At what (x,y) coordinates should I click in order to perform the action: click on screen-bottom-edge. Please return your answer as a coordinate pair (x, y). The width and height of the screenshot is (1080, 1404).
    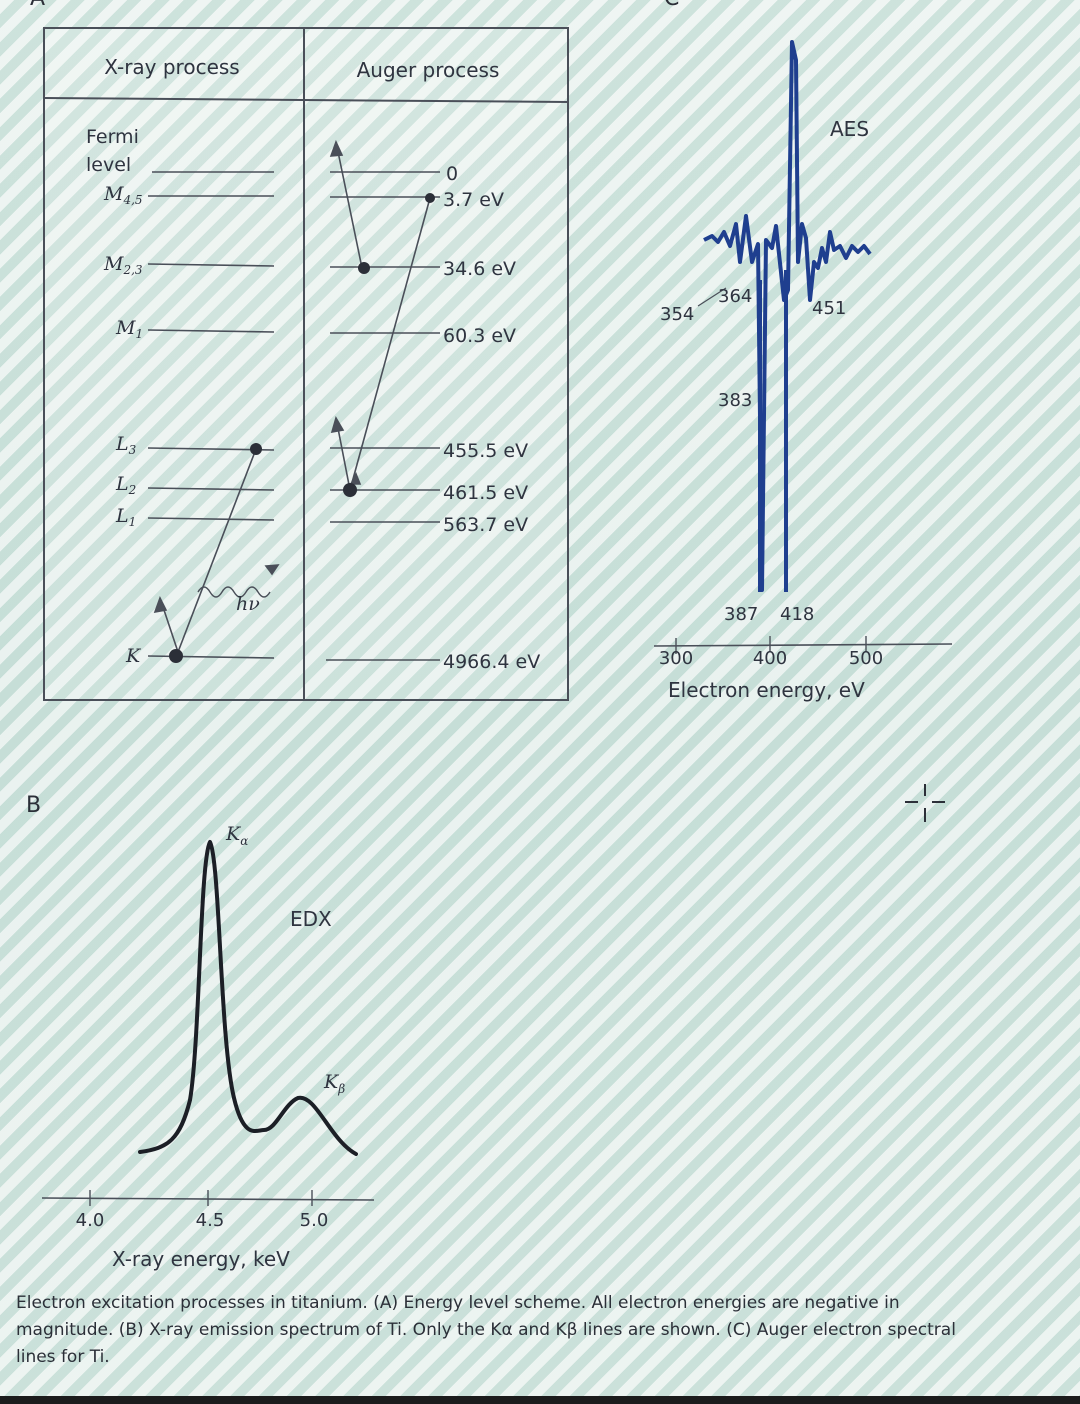
    Looking at the image, I should click on (540, 1400).